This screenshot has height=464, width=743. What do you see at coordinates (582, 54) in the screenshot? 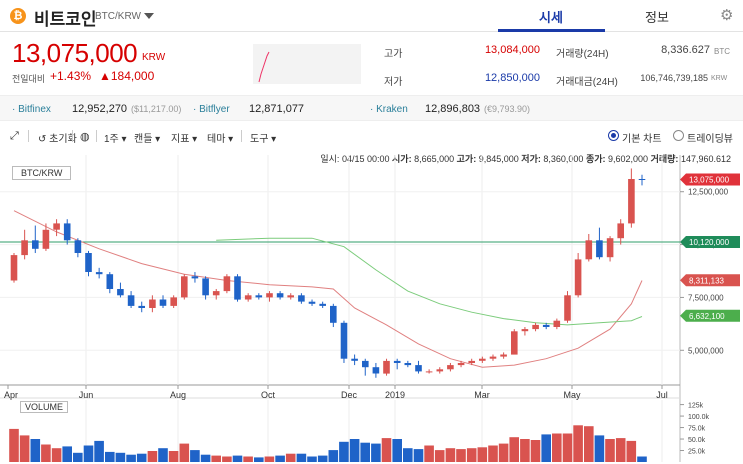
I see `volume24-label: 거래량(24H)` at bounding box center [582, 54].